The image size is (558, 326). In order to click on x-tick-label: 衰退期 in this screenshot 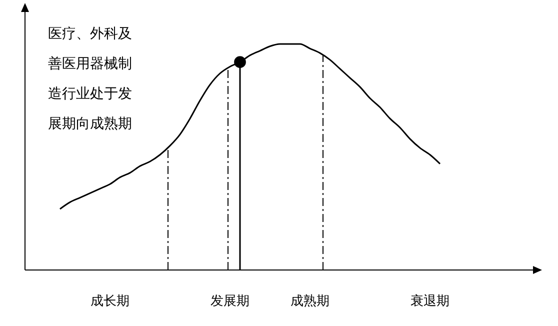, I will do `click(430, 301)`.